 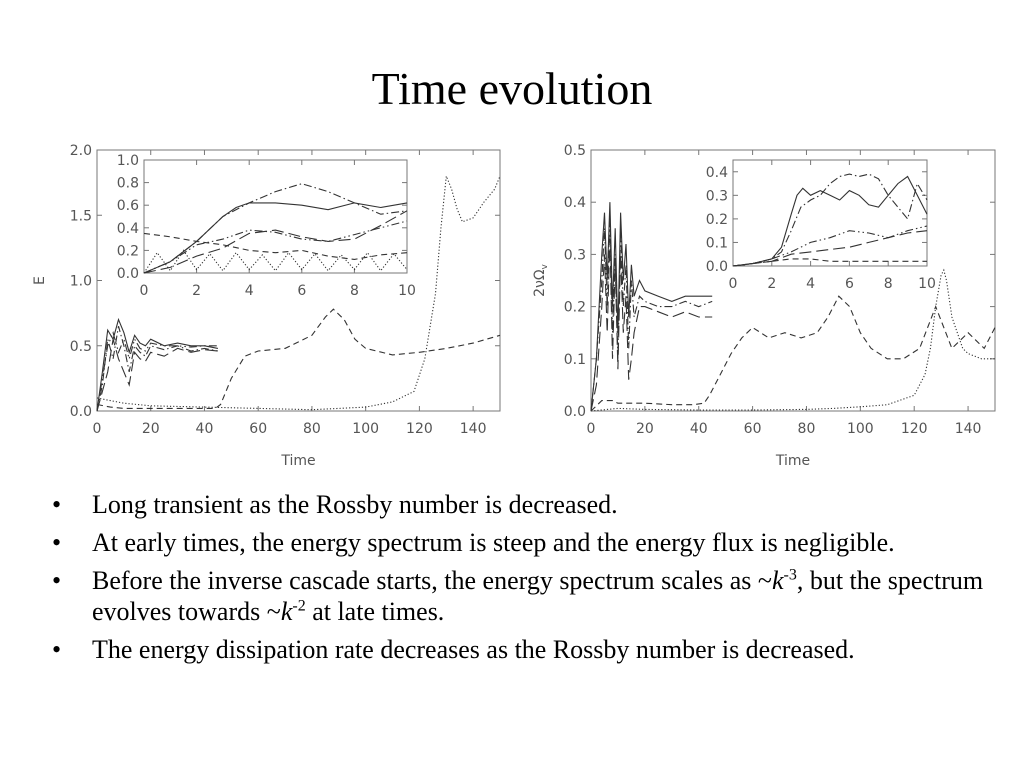 I want to click on right-main-series-solid-line, so click(x=651, y=307).